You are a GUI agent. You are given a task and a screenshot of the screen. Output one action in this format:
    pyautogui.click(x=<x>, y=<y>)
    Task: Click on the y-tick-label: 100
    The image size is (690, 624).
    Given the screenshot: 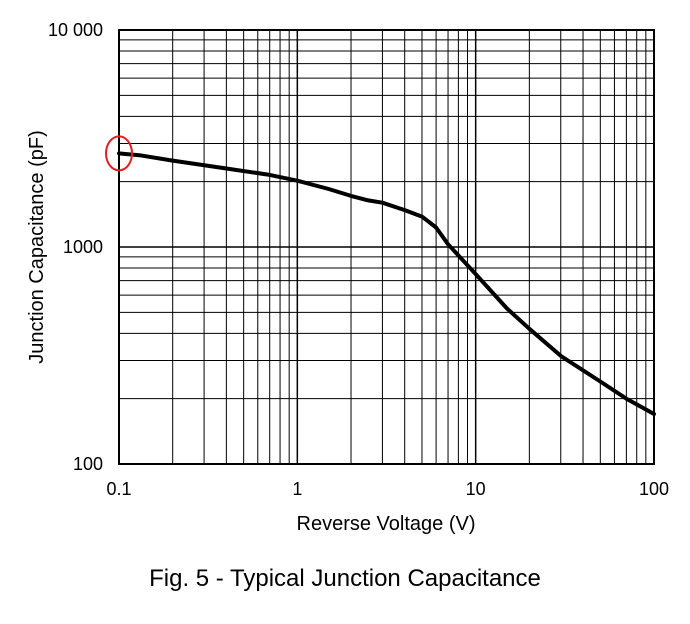 What is the action you would take?
    pyautogui.click(x=88, y=464)
    